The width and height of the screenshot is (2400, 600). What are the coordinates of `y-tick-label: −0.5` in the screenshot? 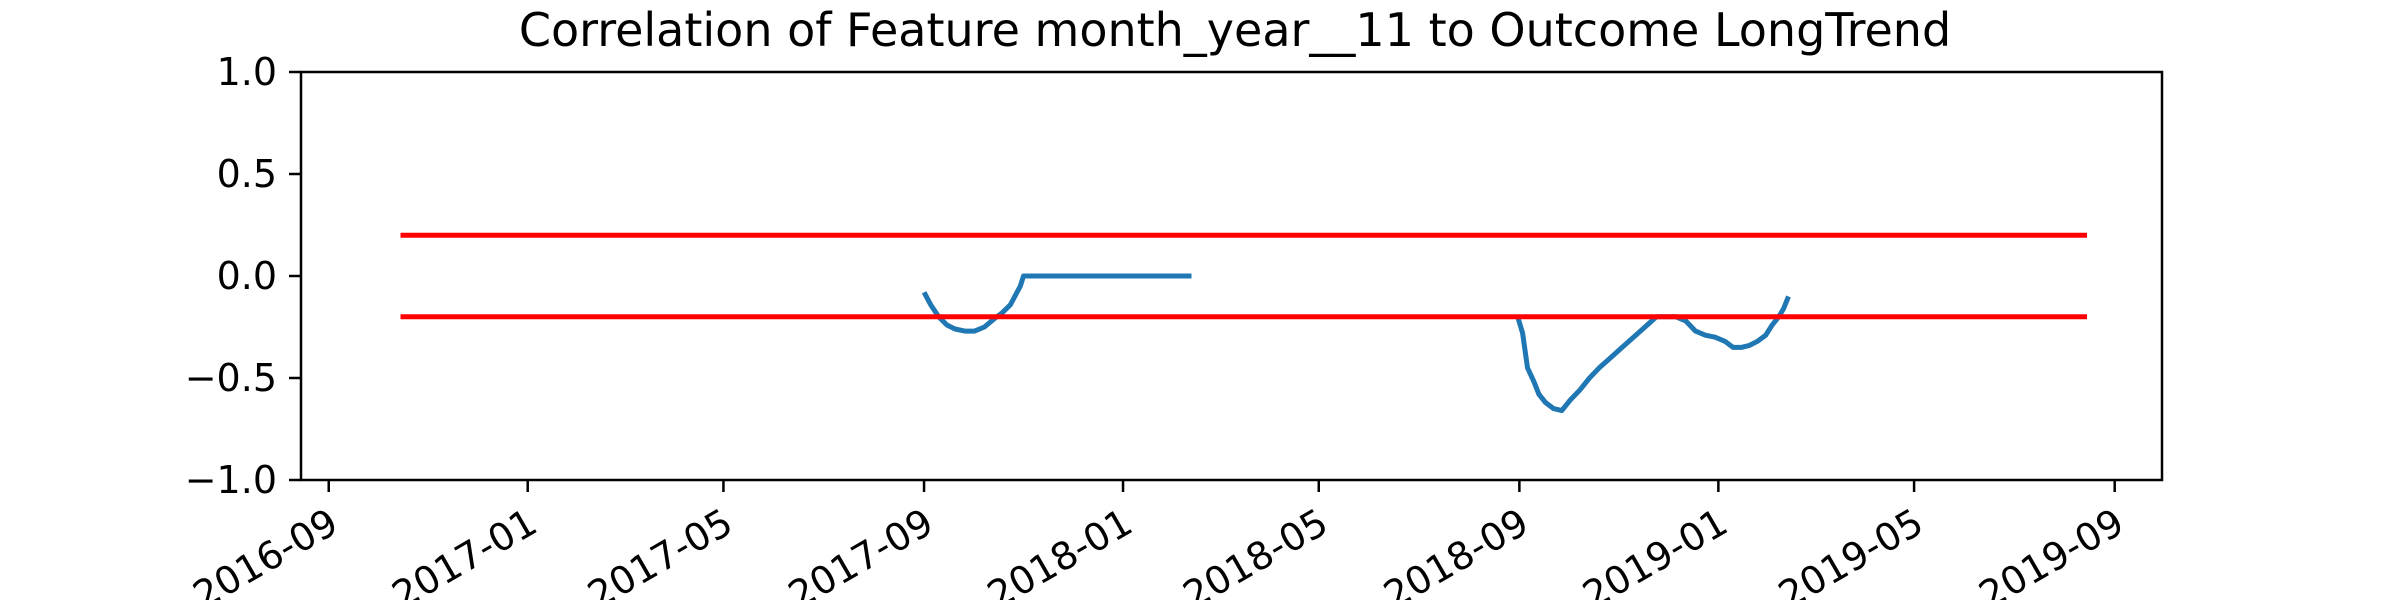 It's located at (231, 378).